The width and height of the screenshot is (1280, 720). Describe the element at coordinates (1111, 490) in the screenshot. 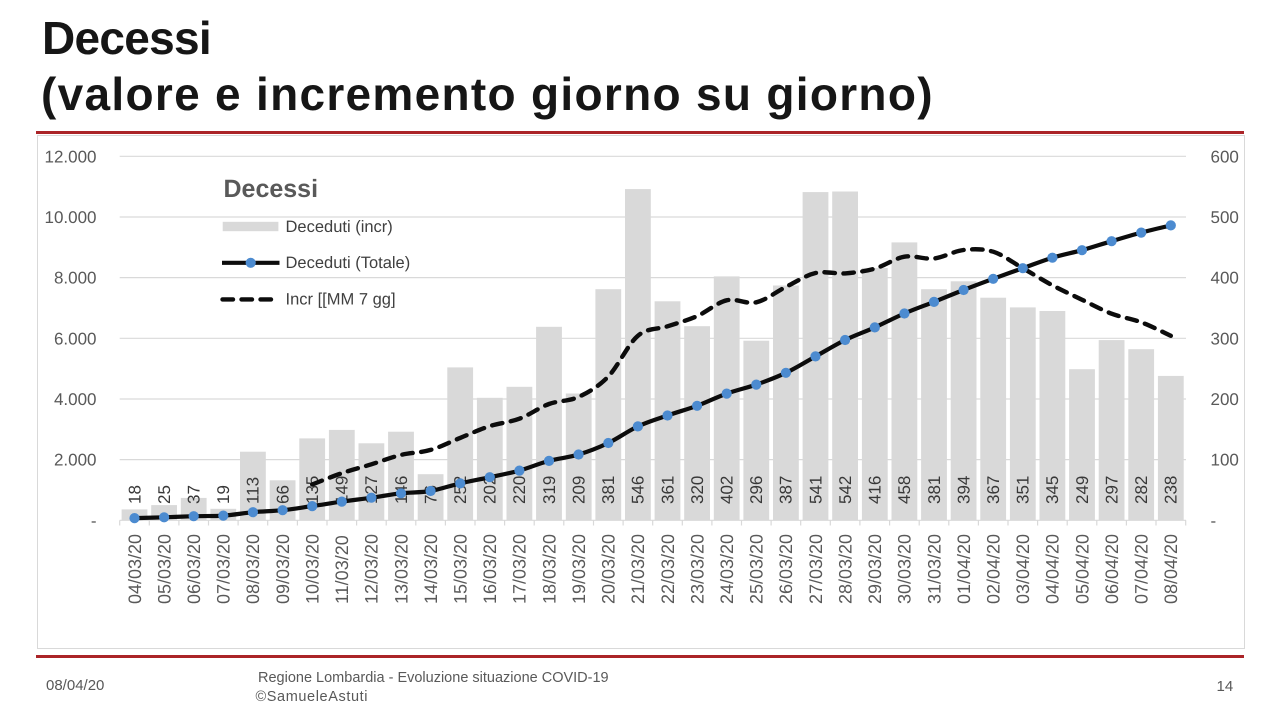

I see `svg-text: 297` at that location.